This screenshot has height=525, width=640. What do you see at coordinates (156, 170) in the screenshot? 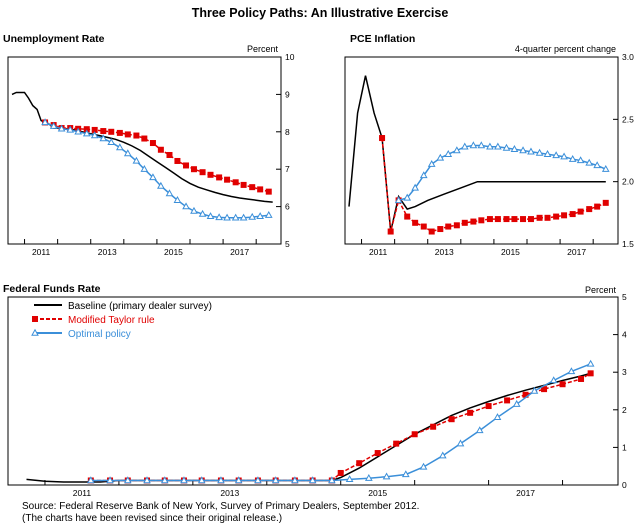
I see `unemployment-optimal-line` at bounding box center [156, 170].